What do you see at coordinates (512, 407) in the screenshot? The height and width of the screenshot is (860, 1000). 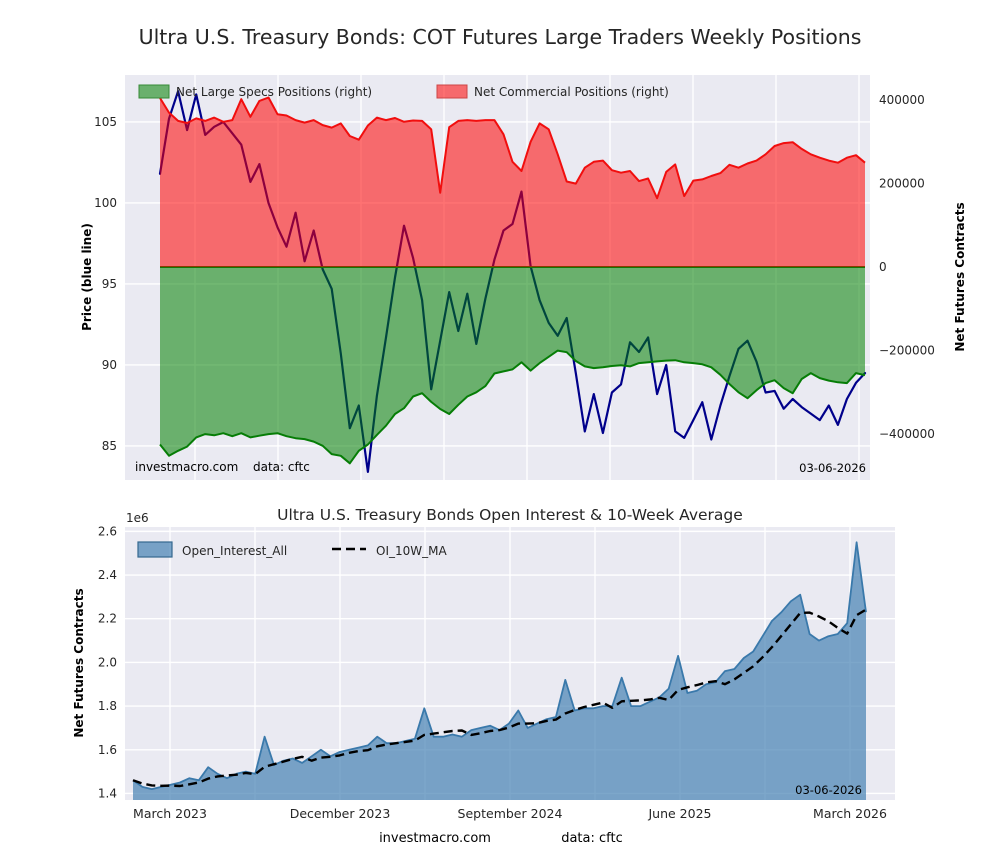 I see `specs-boundary-line` at bounding box center [512, 407].